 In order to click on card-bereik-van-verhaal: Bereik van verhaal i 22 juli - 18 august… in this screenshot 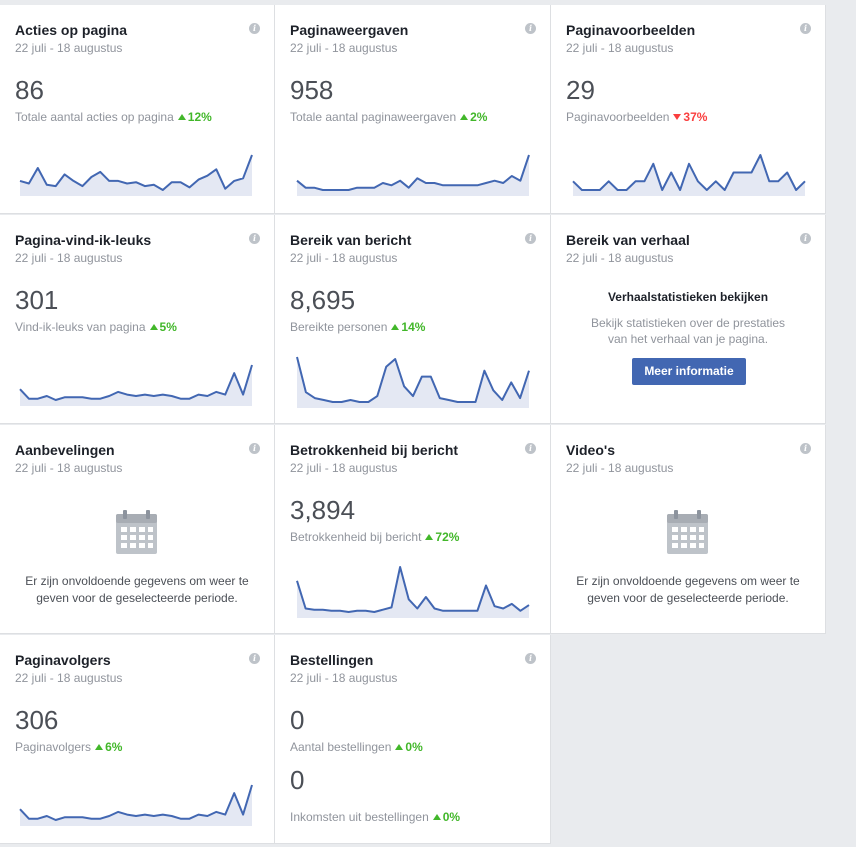, I will do `click(688, 319)`.